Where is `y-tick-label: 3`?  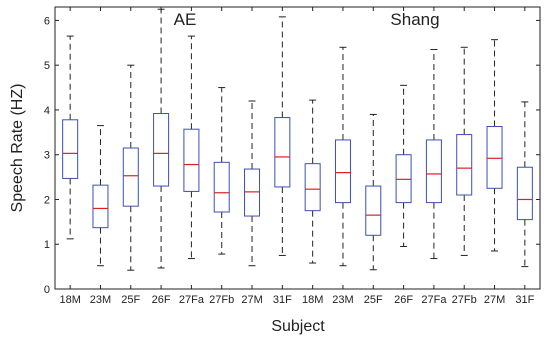
y-tick-label: 3 is located at coordinates (47, 156).